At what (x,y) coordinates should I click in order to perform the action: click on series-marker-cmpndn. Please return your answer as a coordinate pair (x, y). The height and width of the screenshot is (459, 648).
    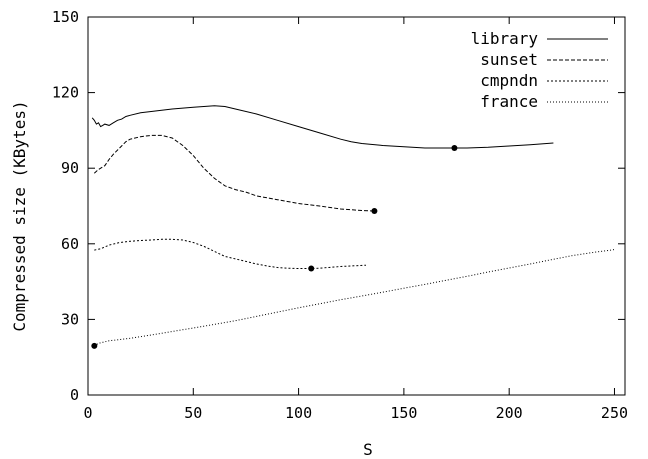
    Looking at the image, I should click on (311, 268).